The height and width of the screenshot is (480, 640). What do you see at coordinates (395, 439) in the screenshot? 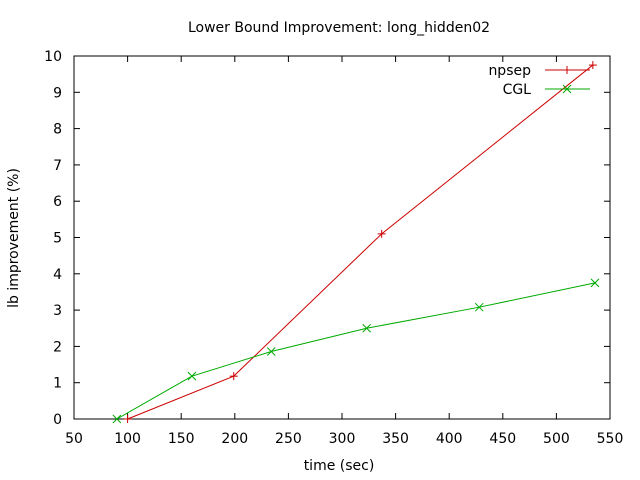
I see `x-tick-label: 350` at bounding box center [395, 439].